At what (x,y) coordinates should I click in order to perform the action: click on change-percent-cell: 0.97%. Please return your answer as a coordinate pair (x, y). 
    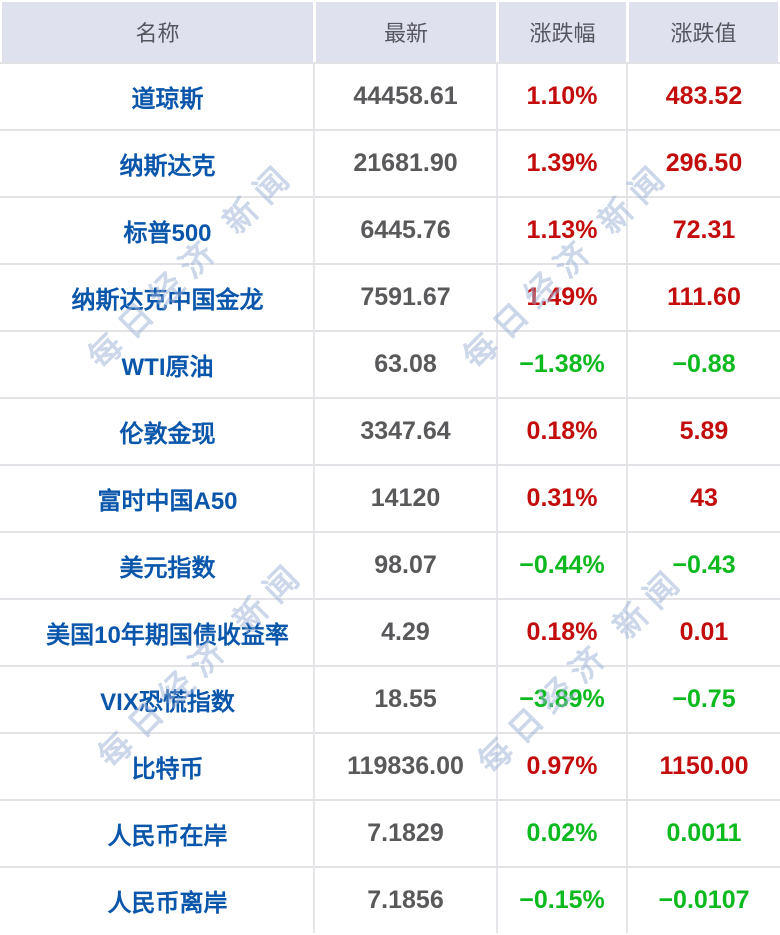
    Looking at the image, I should click on (563, 766).